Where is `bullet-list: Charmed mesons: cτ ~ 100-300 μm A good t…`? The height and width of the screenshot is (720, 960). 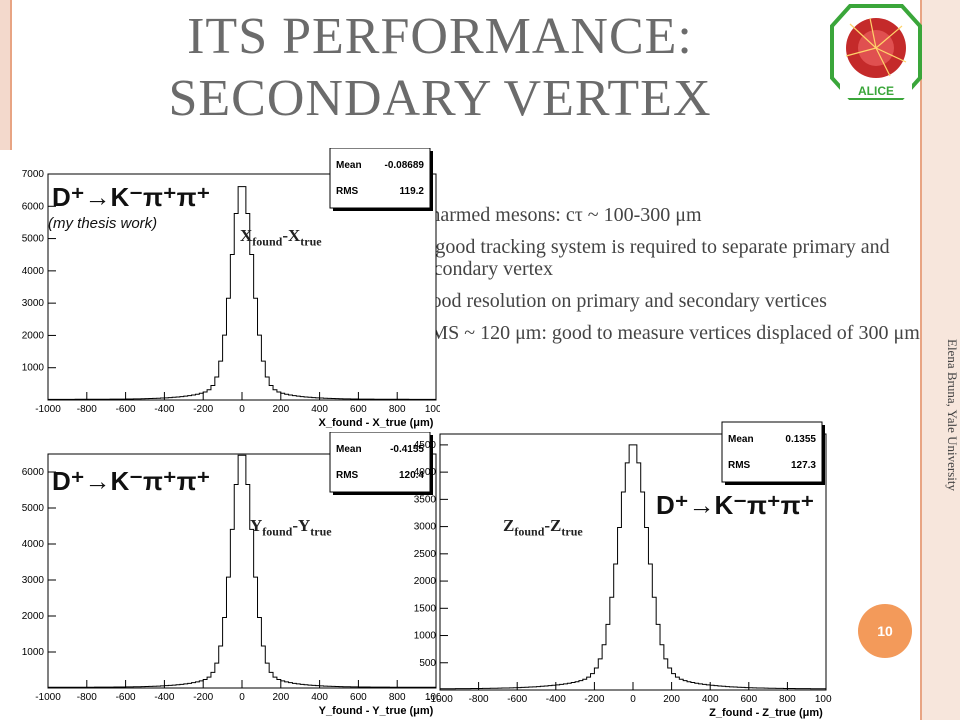 bullet-list: Charmed mesons: cτ ~ 100-300 μm A good t… is located at coordinates (675, 279).